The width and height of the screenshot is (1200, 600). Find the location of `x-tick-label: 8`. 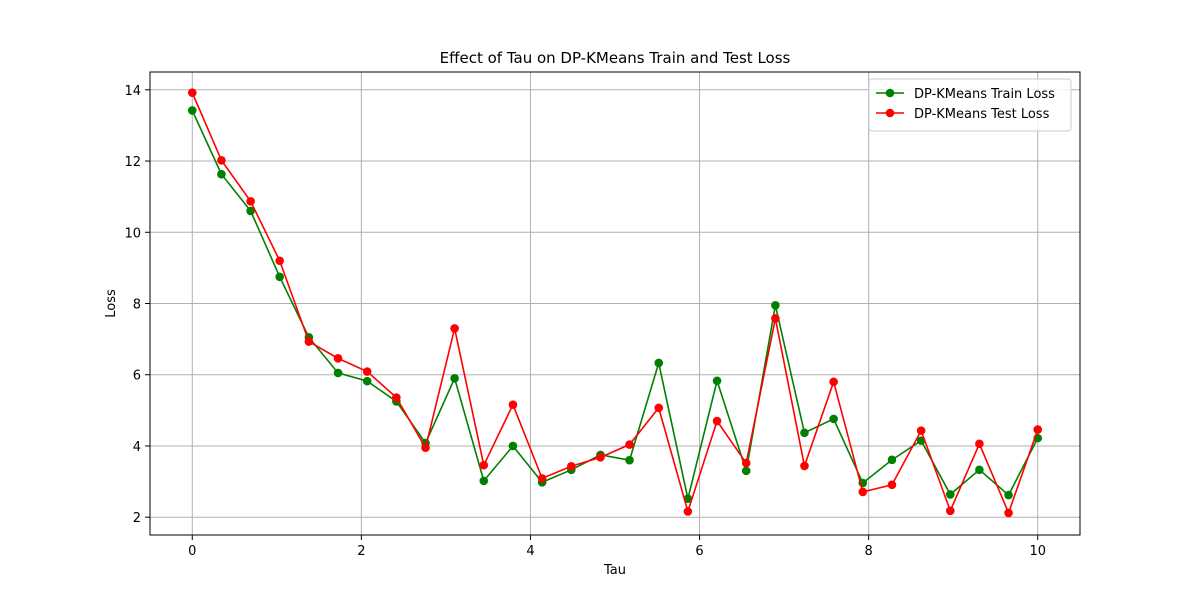

x-tick-label: 8 is located at coordinates (868, 551).